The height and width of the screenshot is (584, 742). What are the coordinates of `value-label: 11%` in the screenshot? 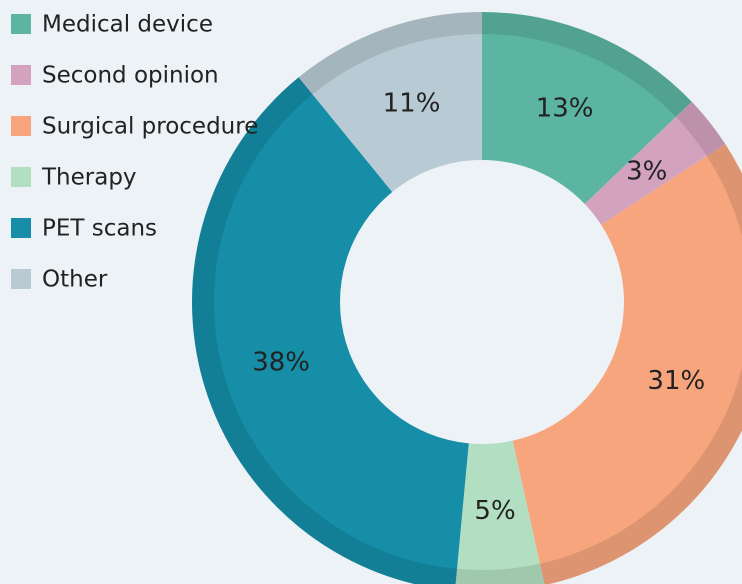 It's located at (412, 104).